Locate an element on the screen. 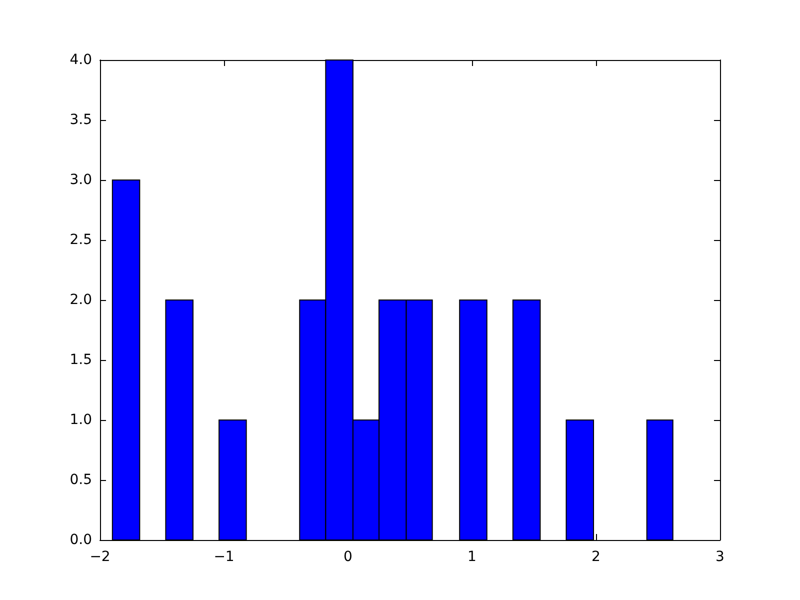 This screenshot has width=800, height=600. y-tick-label: 4.0 is located at coordinates (81, 60).